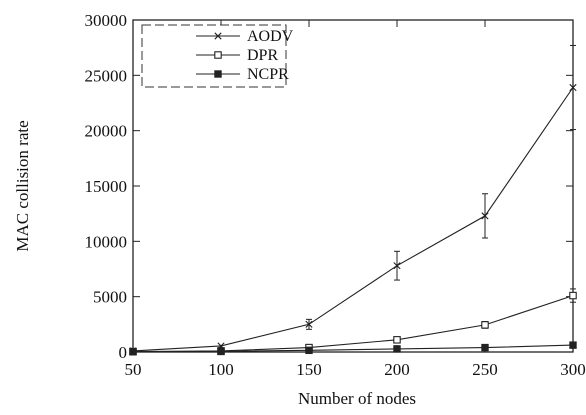  I want to click on y-tick-label: 0, so click(123, 352).